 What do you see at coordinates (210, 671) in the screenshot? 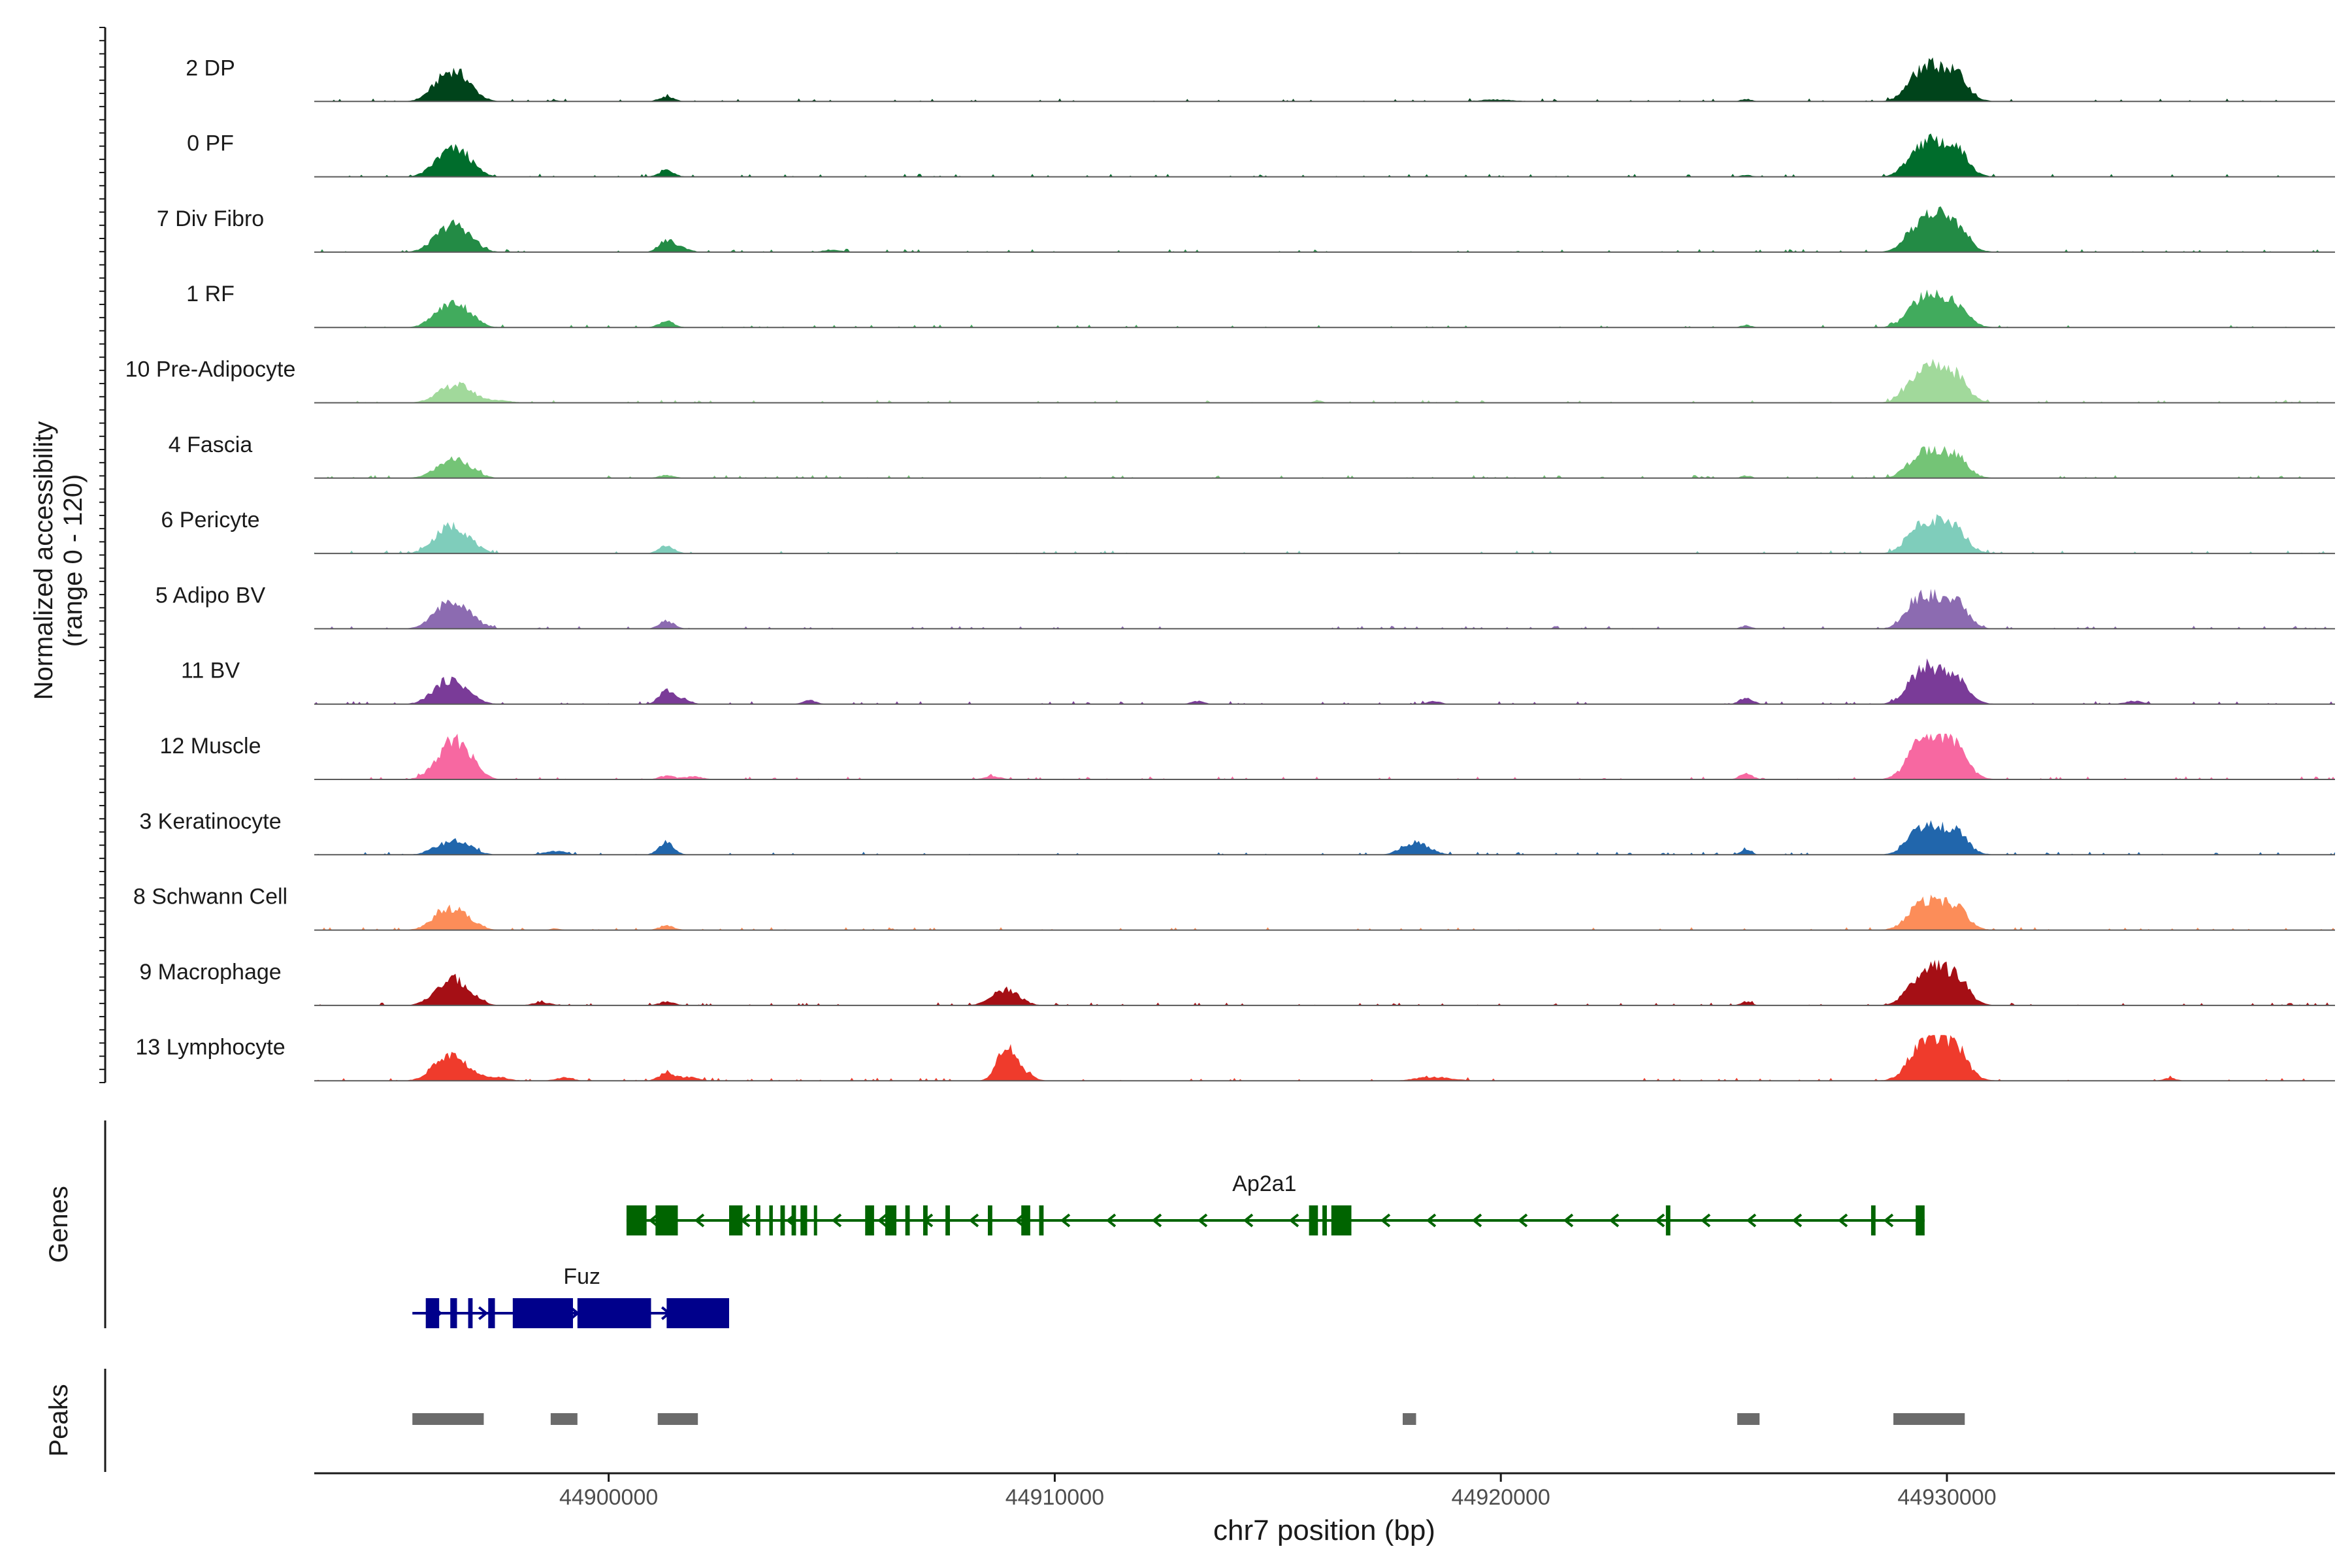
I see `track-label: 11 BV` at bounding box center [210, 671].